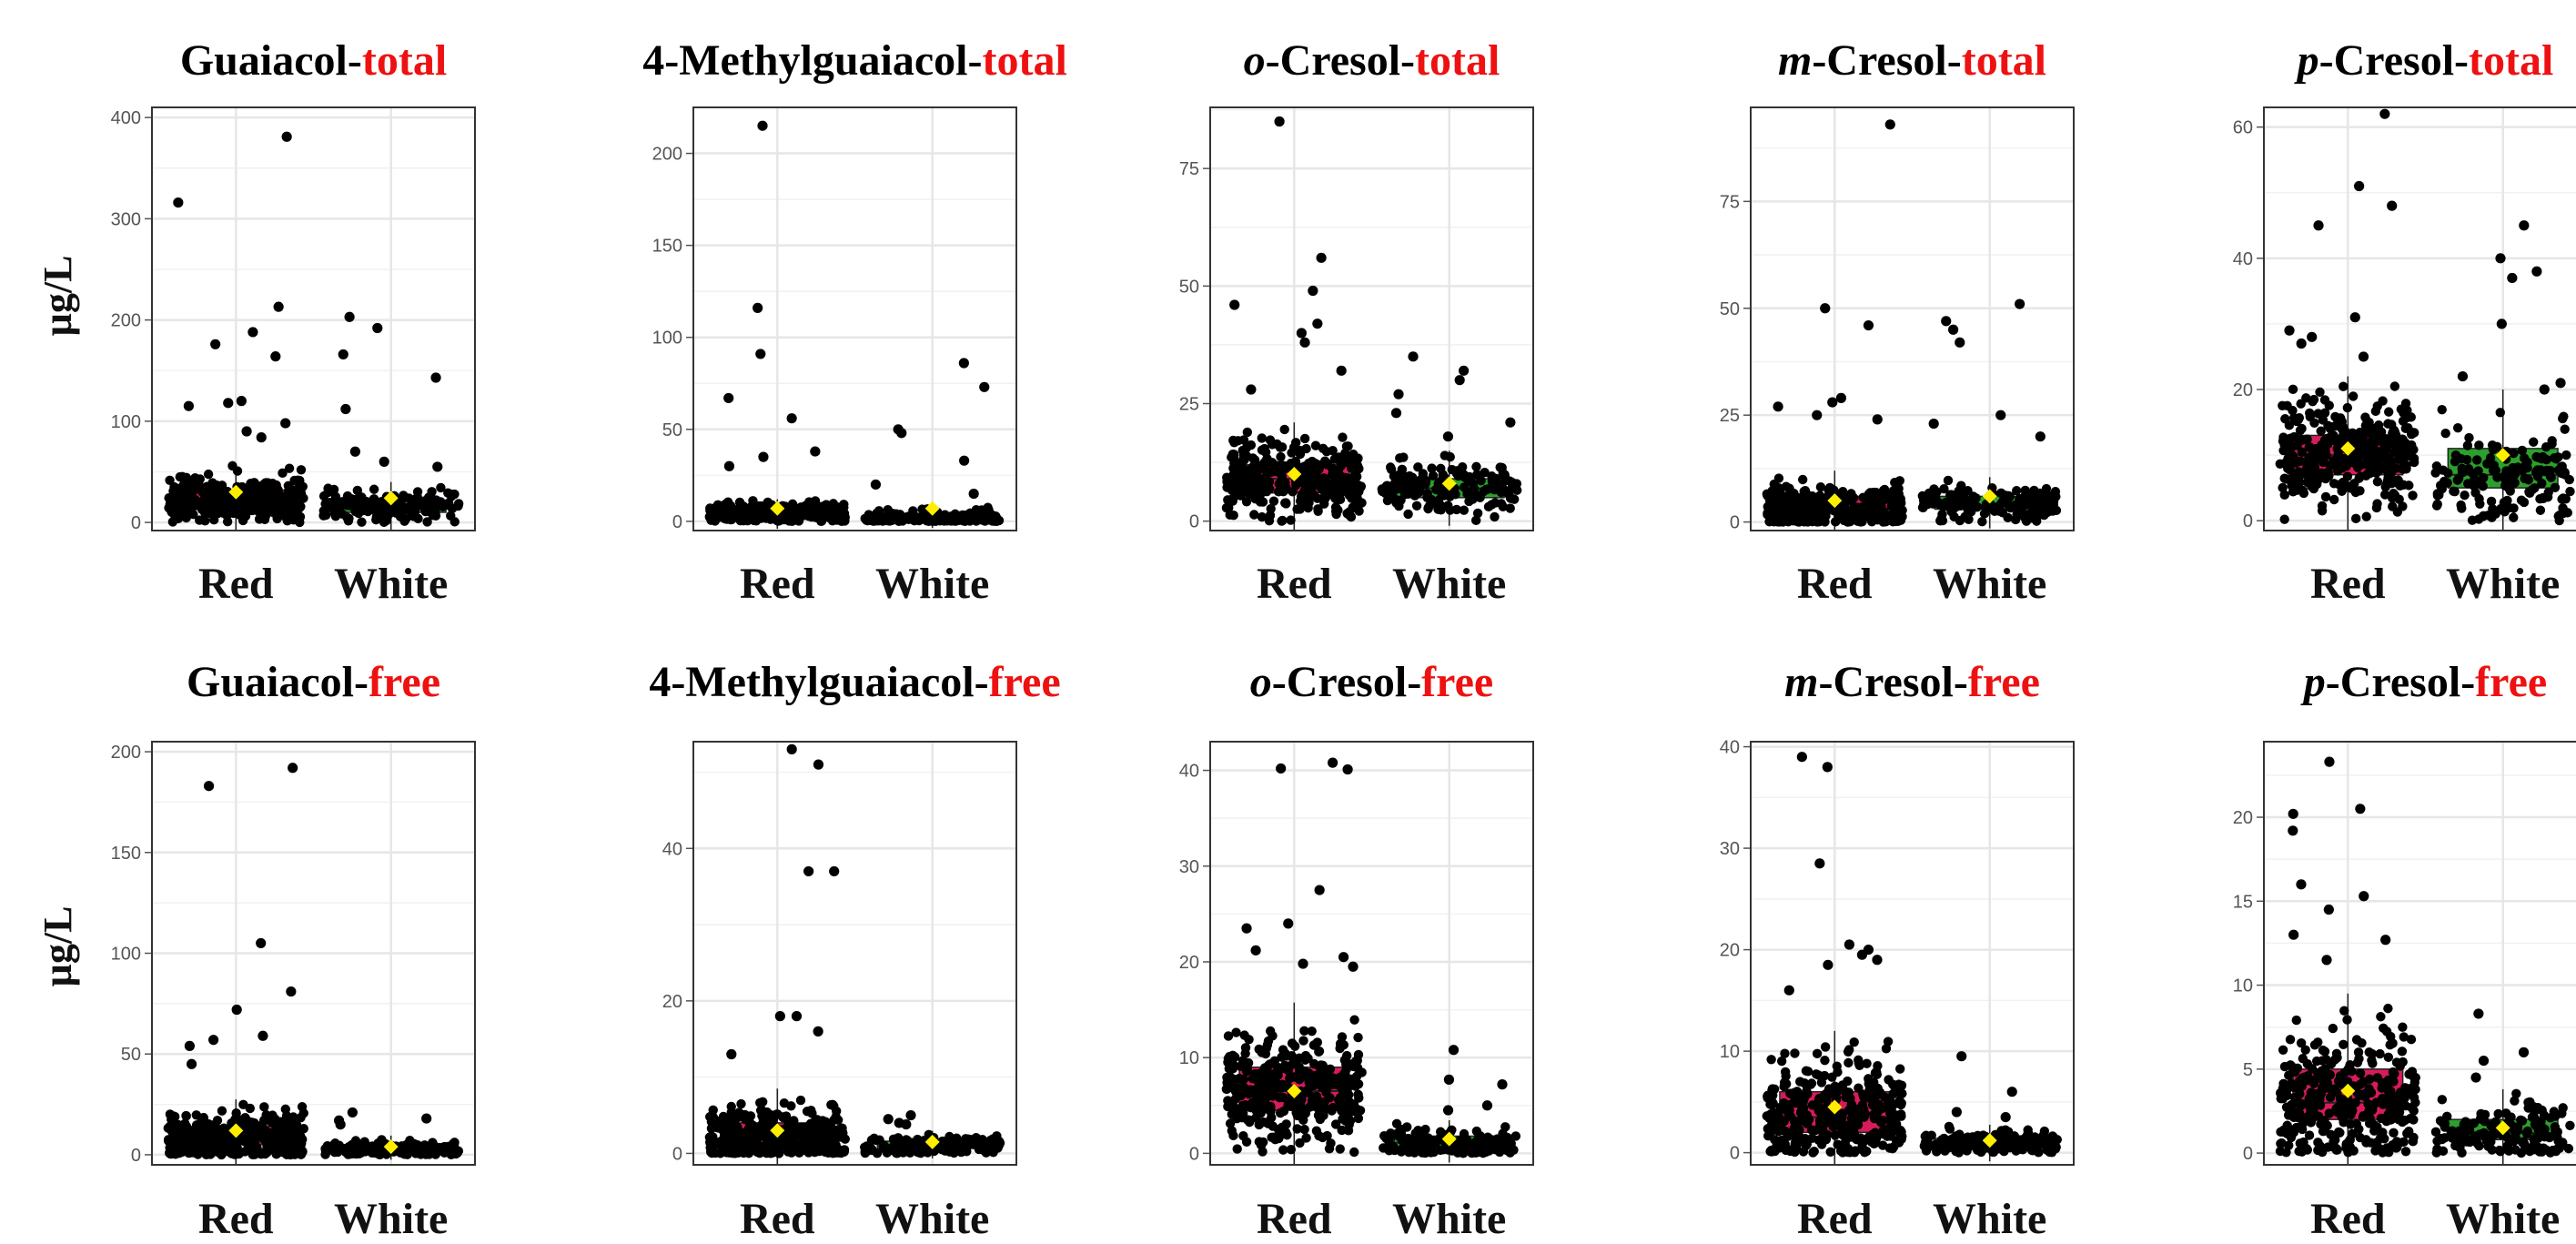  Describe the element at coordinates (2313, 682) in the screenshot. I see `title-prefix: p` at that location.